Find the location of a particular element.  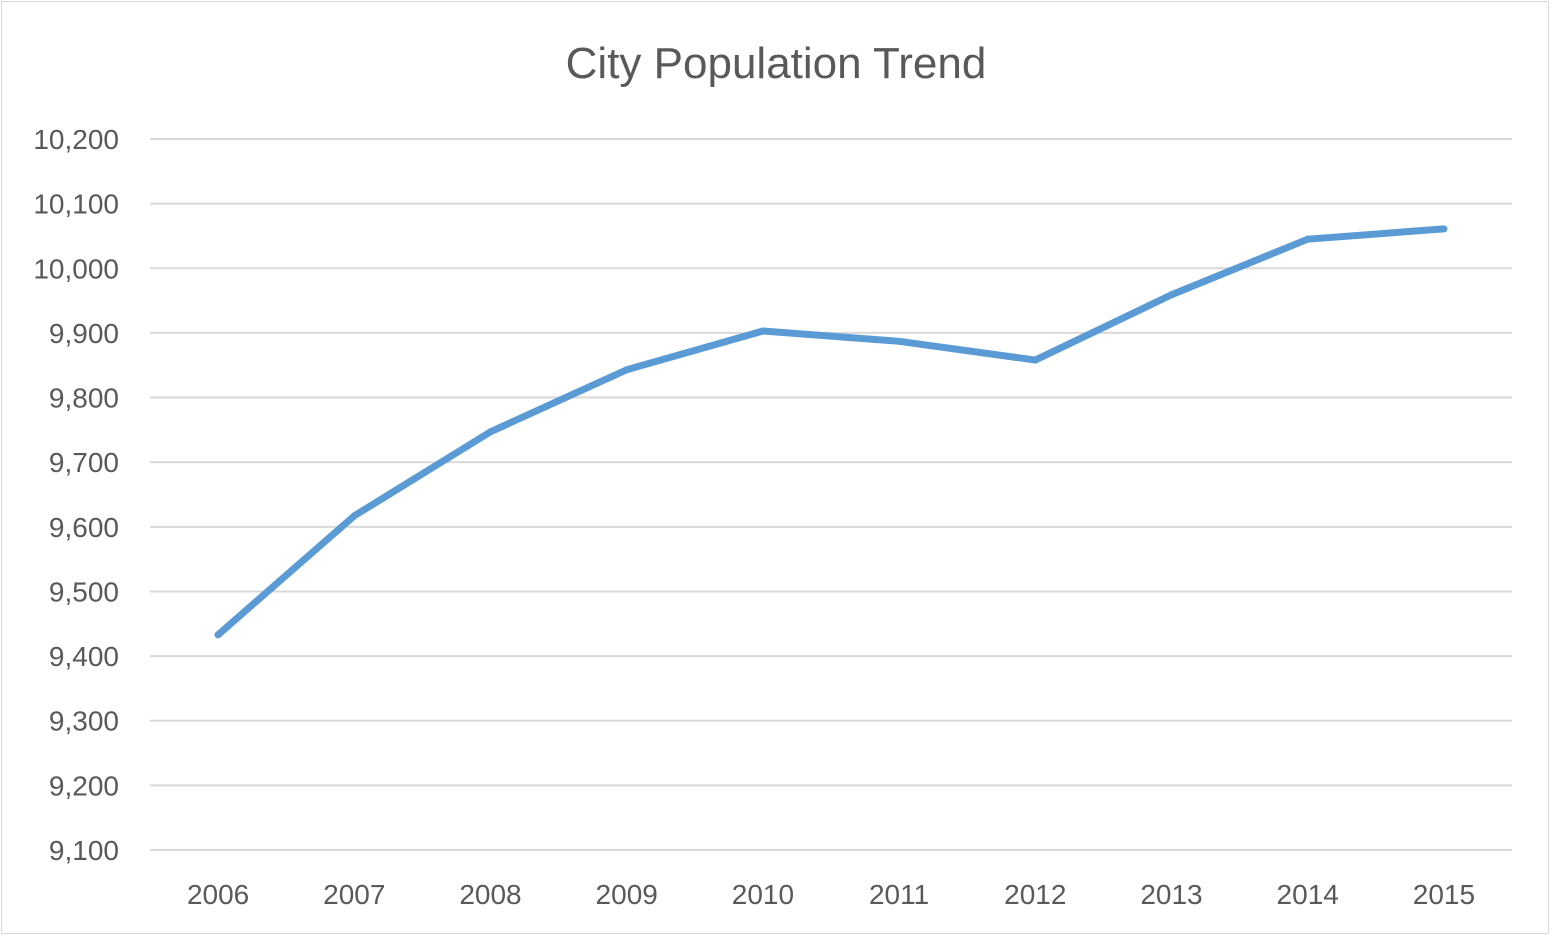

y-tick-label: 9,200 is located at coordinates (84, 785).